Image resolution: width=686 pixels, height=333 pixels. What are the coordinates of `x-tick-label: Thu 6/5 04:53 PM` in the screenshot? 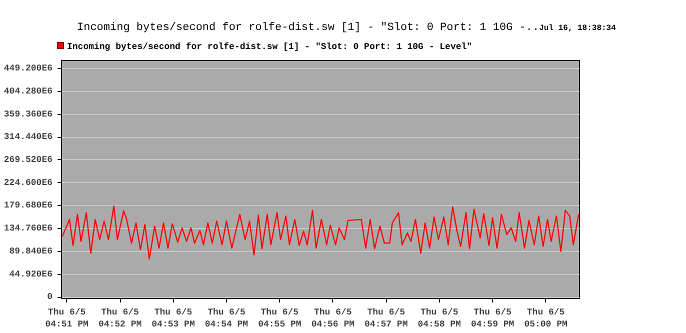 It's located at (173, 319).